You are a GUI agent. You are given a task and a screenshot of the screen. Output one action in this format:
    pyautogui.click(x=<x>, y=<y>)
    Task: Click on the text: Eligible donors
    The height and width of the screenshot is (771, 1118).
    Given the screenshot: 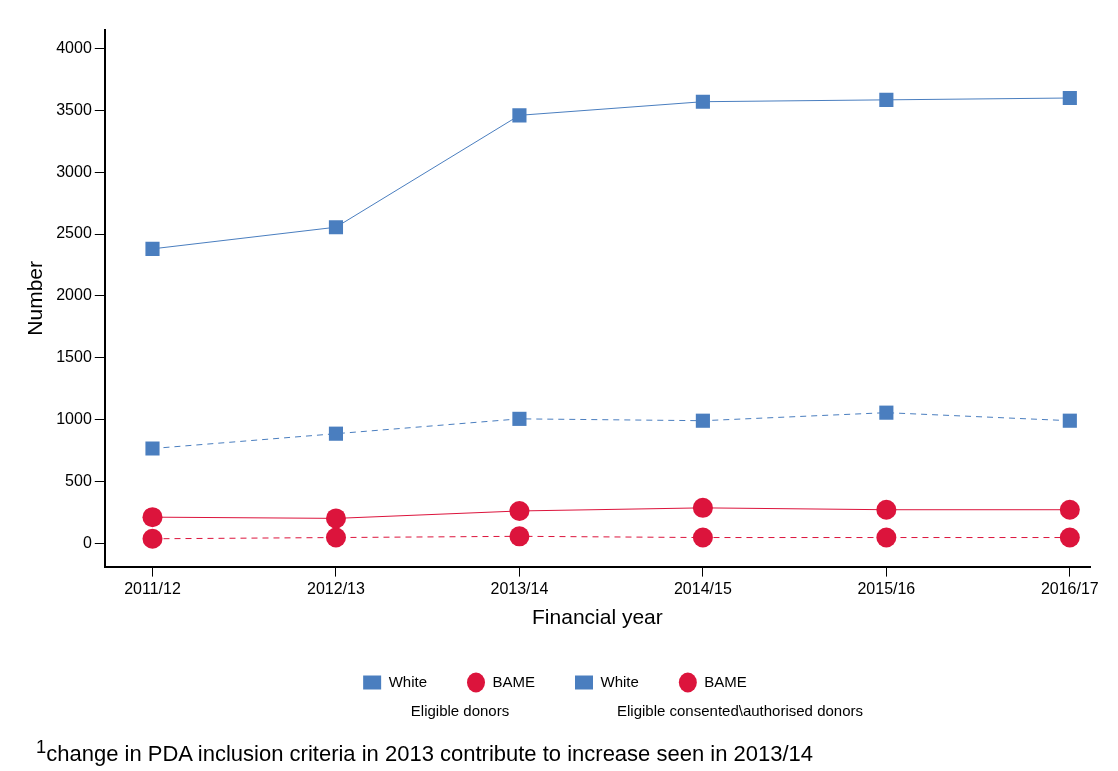 What is the action you would take?
    pyautogui.click(x=460, y=710)
    